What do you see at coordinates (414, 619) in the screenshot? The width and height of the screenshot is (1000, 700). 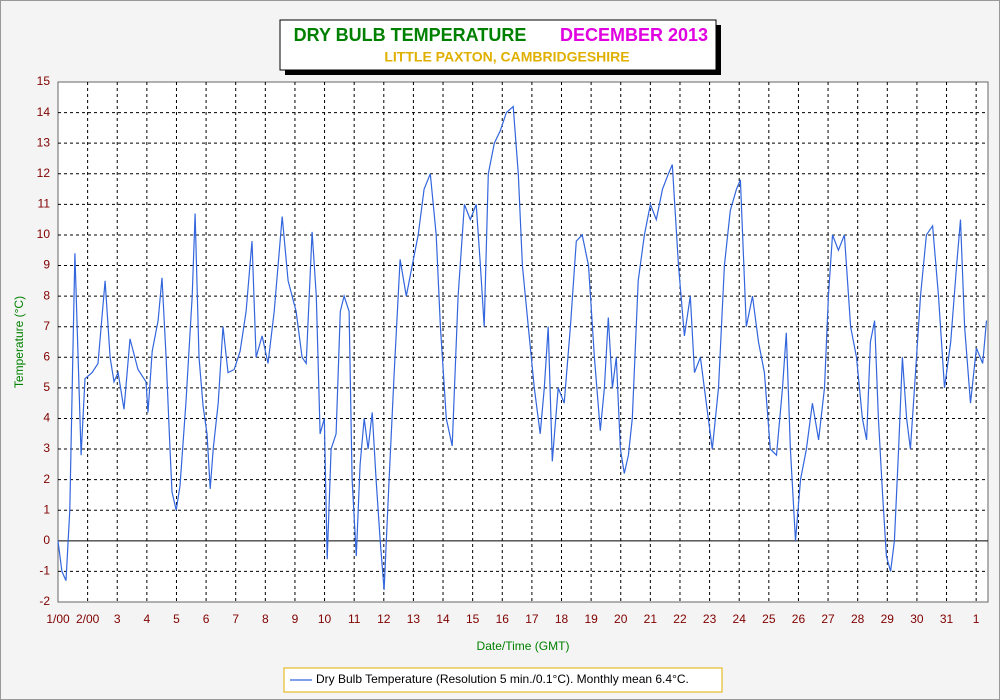 I see `x-tick-label: 13` at bounding box center [414, 619].